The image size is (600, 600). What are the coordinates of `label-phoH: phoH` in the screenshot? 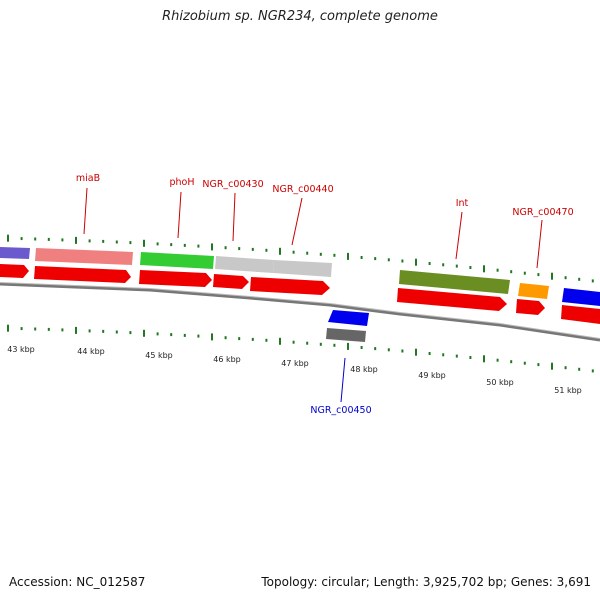 It's located at (181, 182).